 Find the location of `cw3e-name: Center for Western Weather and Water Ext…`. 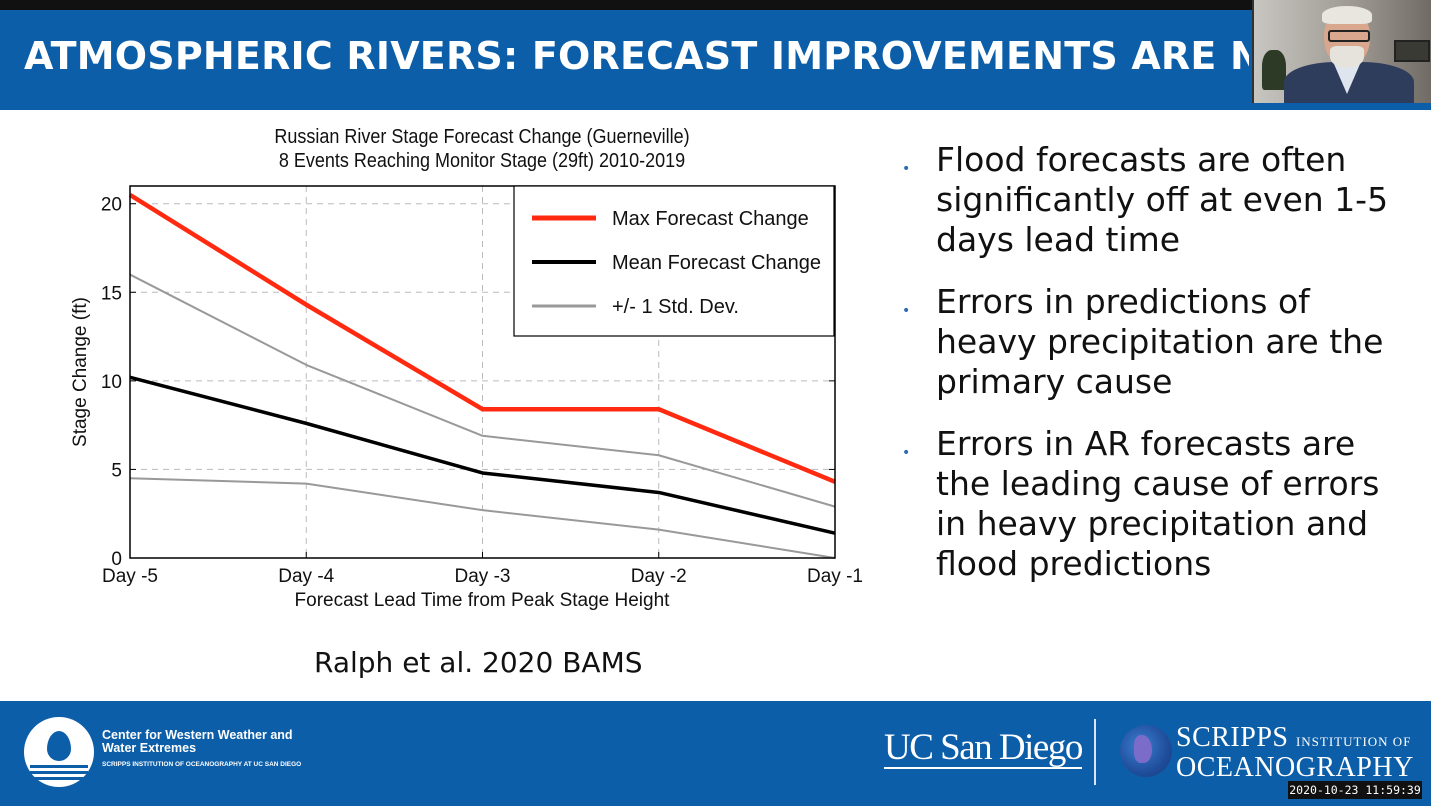

cw3e-name: Center for Western Weather and Water Ext… is located at coordinates (197, 741).